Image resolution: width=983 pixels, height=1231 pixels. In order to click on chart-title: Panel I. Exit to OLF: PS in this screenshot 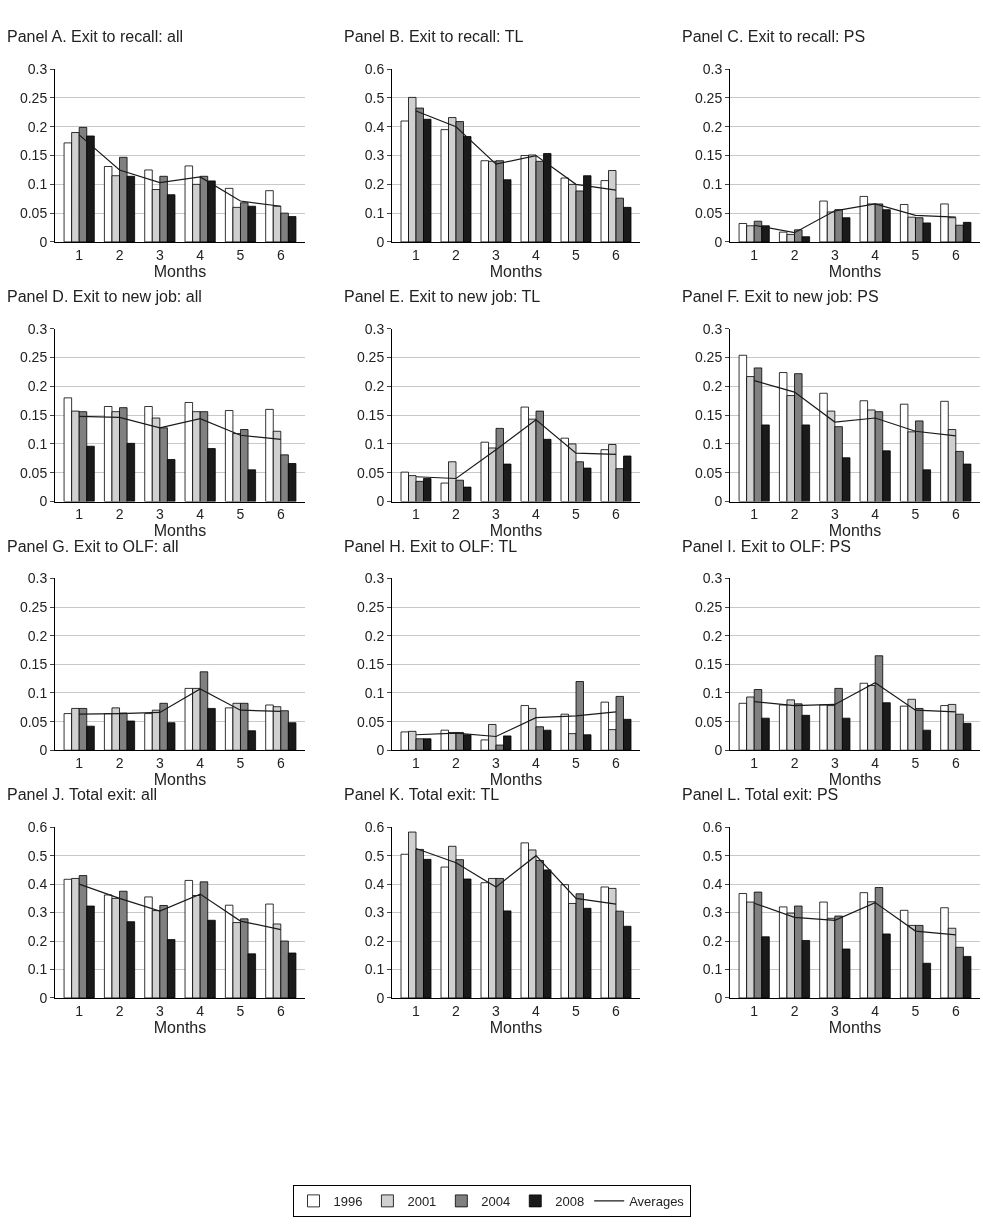, I will do `click(766, 546)`.